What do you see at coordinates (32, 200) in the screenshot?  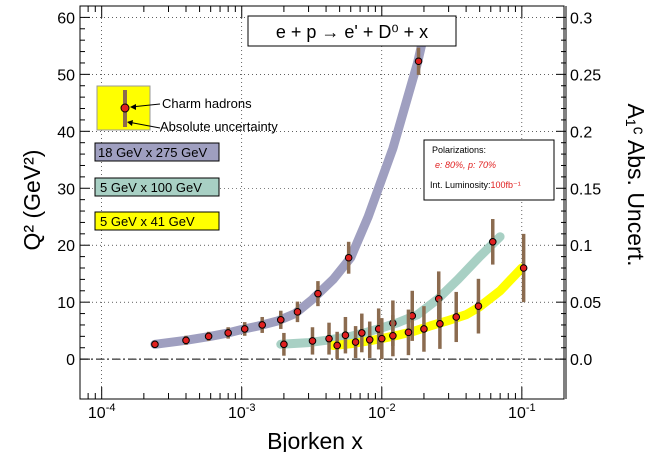 I see `y-axis-left-title: Q² (GeV²)` at bounding box center [32, 200].